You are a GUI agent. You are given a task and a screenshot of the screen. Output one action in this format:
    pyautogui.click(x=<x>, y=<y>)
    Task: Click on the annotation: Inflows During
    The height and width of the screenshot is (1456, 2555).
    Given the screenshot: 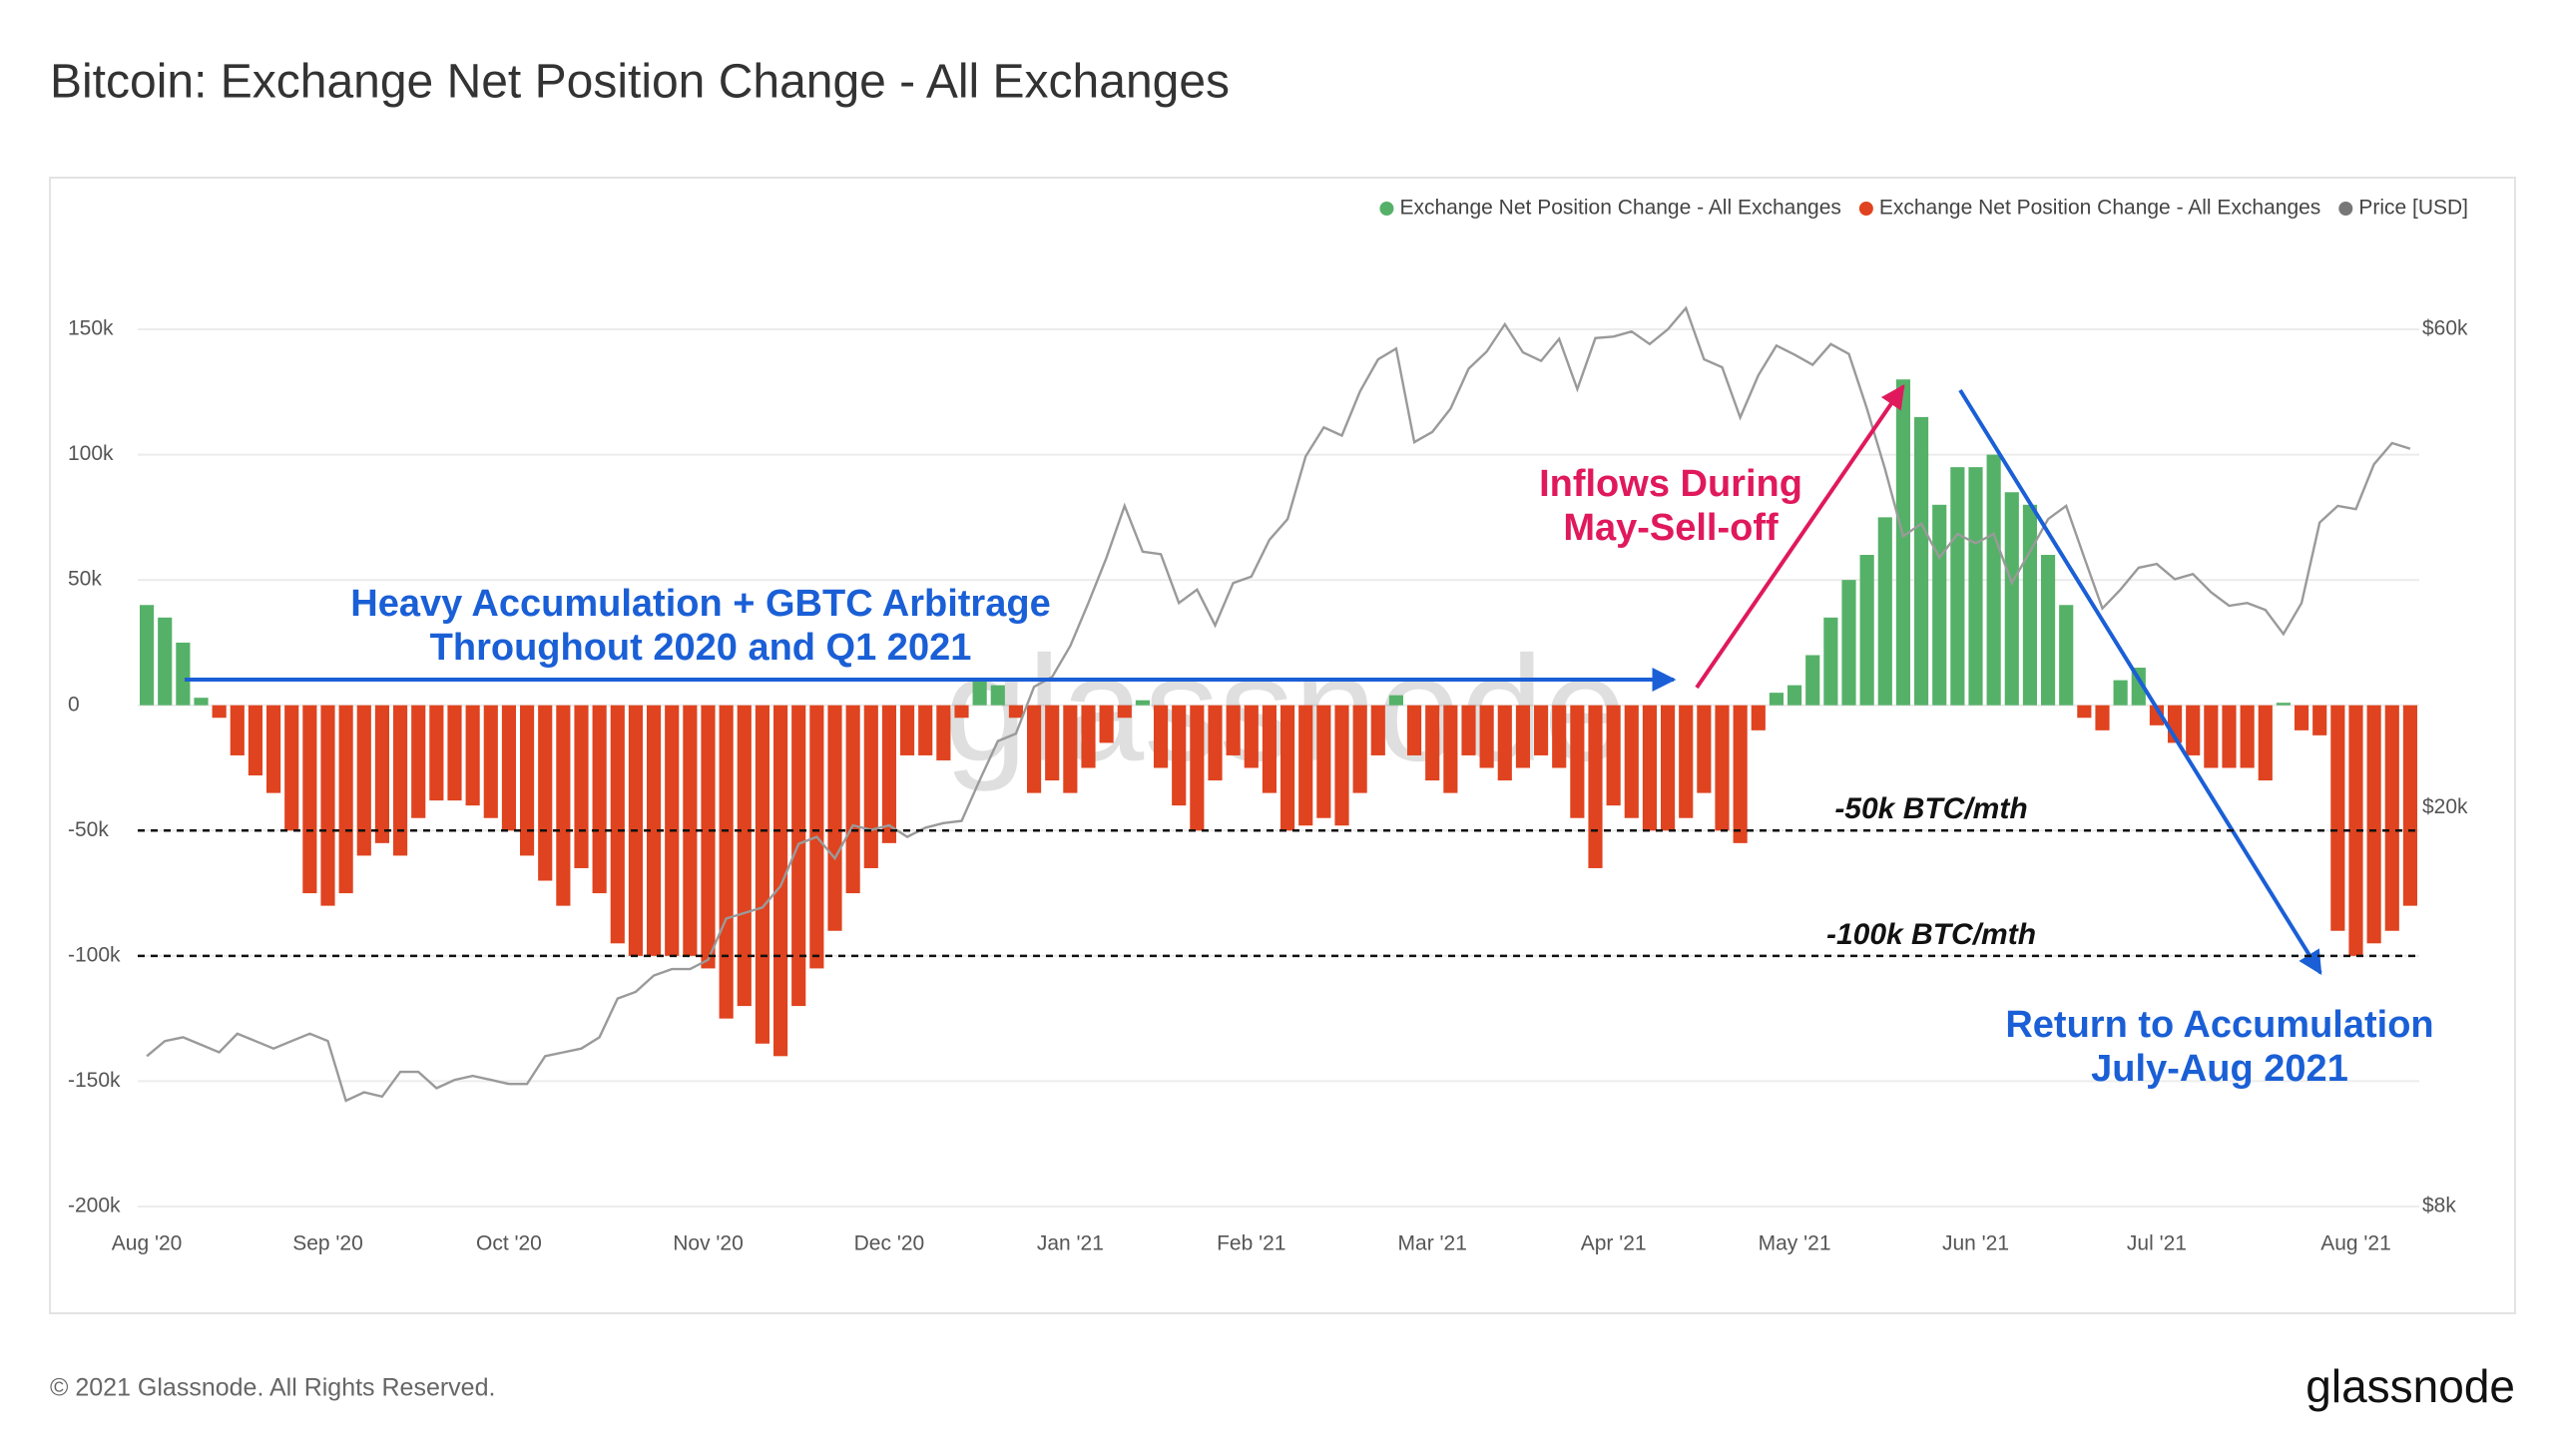 What is the action you would take?
    pyautogui.click(x=1670, y=484)
    